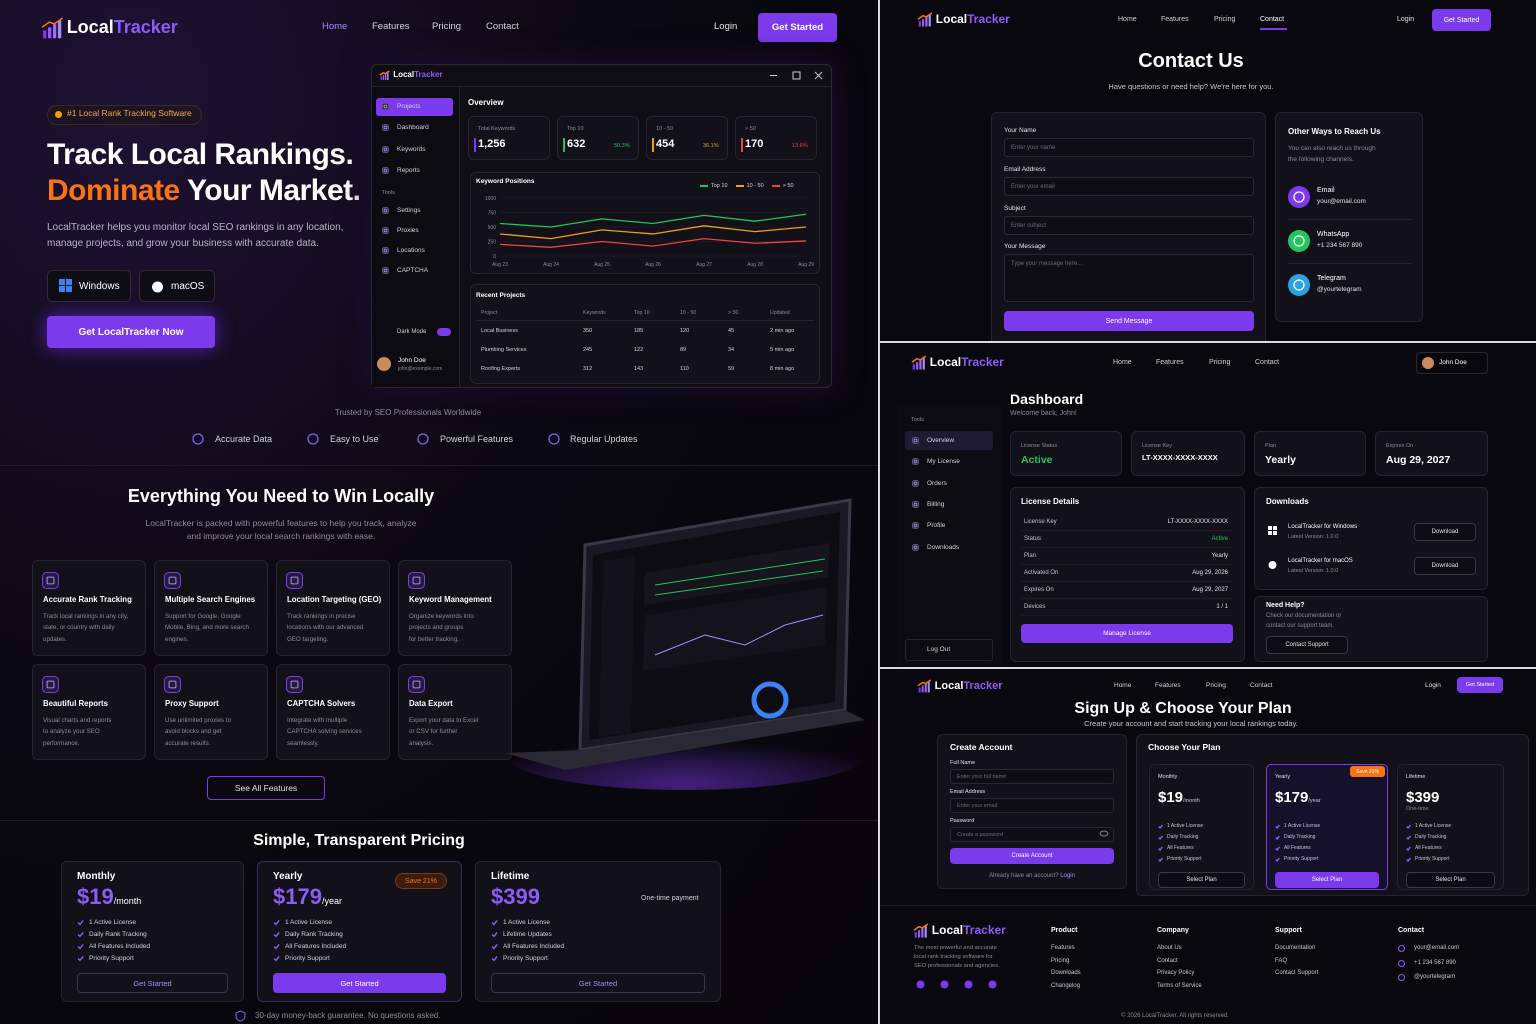 This screenshot has width=1536, height=1024. I want to click on check-icon, so click(276, 946).